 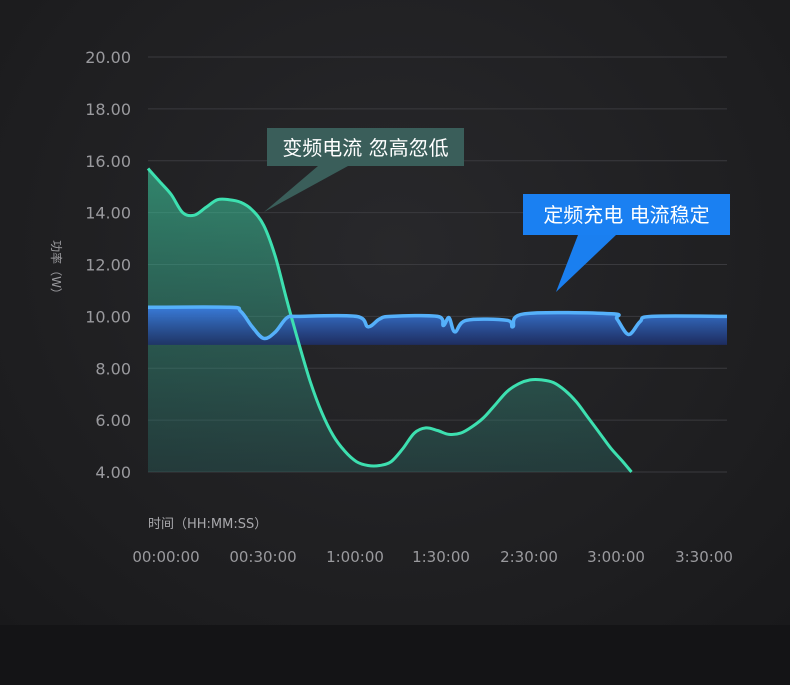 I want to click on y-axis-label: 功率（W）, so click(x=56, y=270).